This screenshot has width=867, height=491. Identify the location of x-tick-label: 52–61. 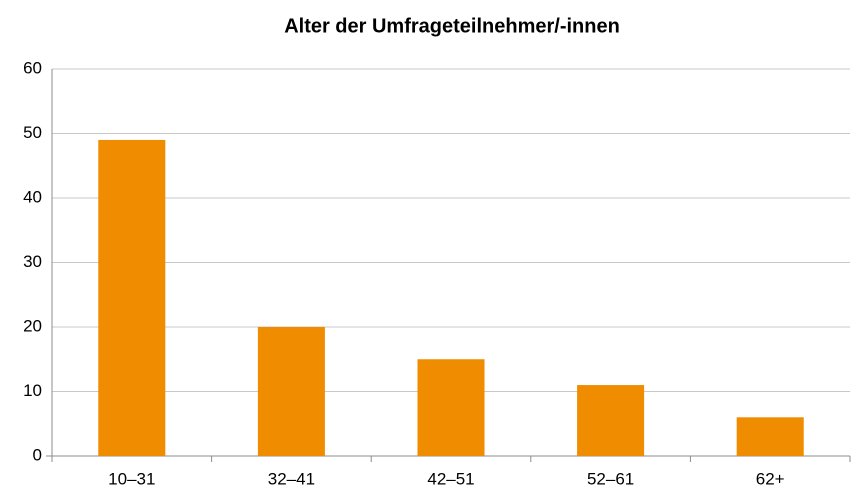
(610, 478).